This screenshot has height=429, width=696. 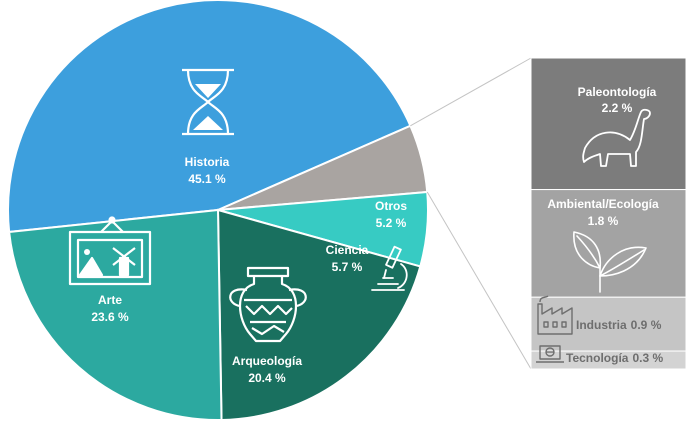 I want to click on microscope-icon, so click(x=389, y=268).